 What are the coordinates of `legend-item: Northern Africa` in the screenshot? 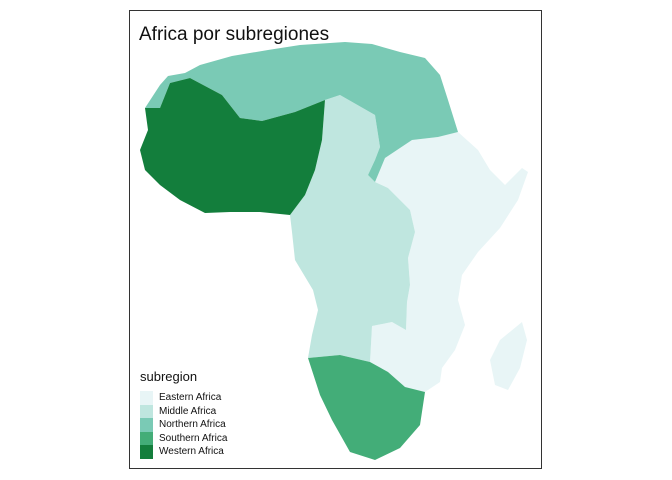 It's located at (183, 425).